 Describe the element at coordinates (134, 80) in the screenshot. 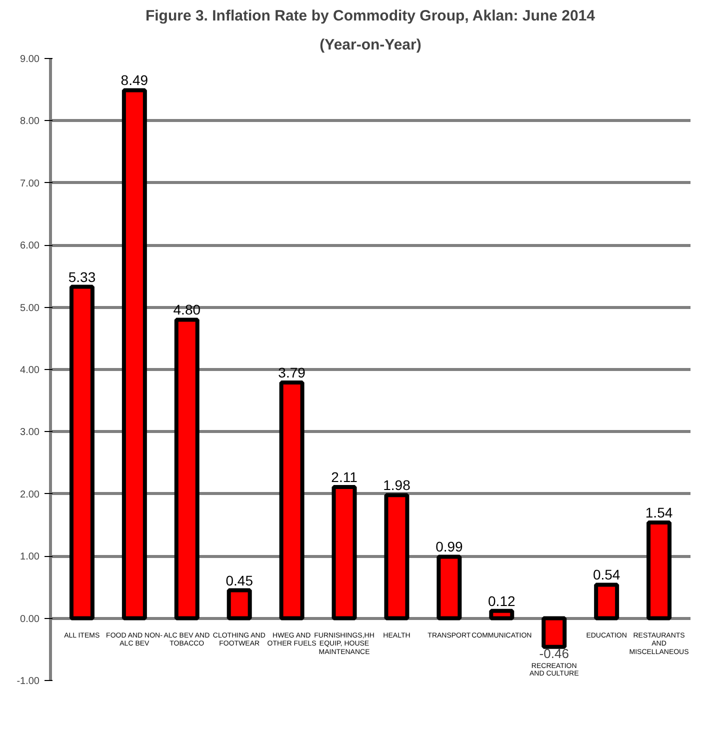

I see `data-label: 8.49` at that location.